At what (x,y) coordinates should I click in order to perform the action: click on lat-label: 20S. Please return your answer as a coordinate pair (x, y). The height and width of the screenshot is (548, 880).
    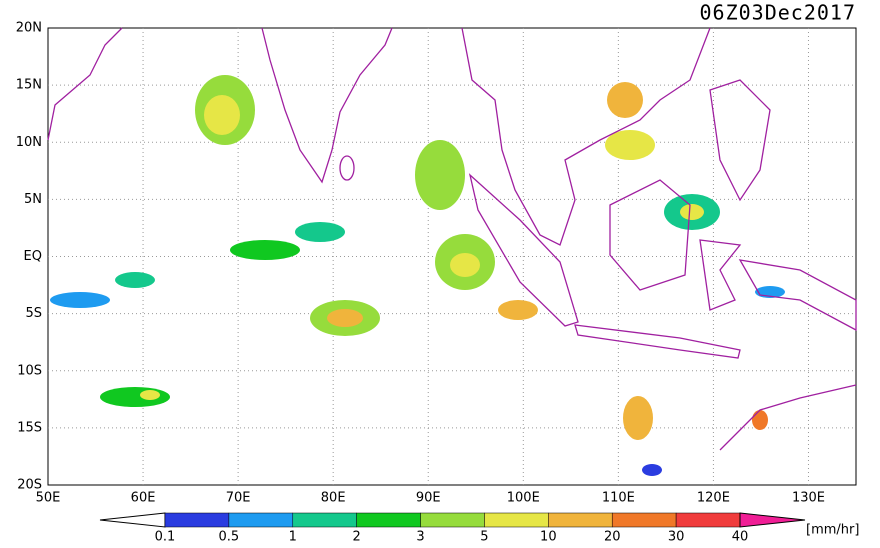
    Looking at the image, I should click on (29, 485).